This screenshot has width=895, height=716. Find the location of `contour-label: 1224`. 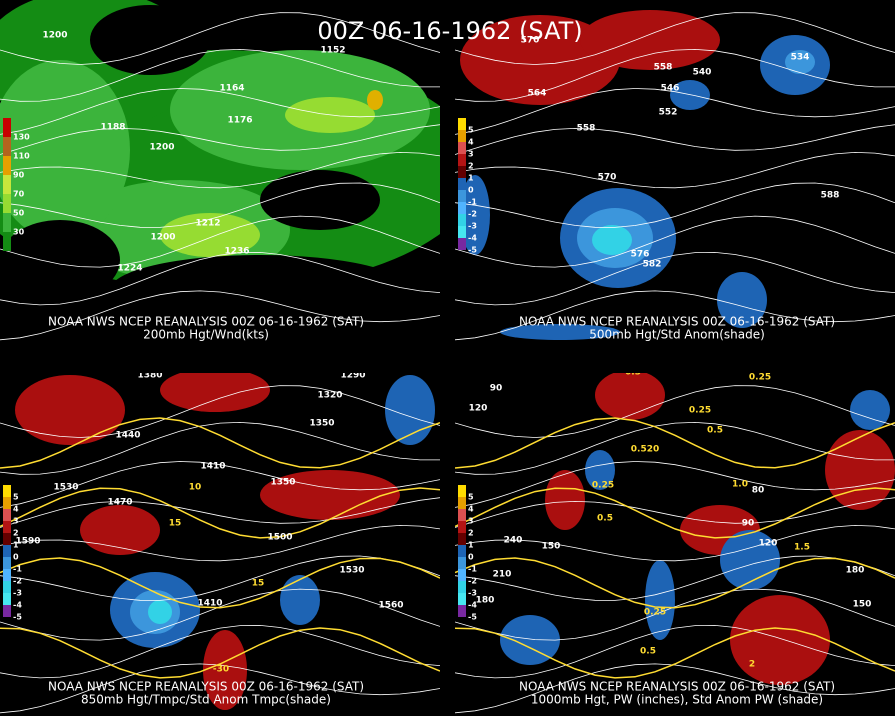

contour-label: 1224 is located at coordinates (129, 269).